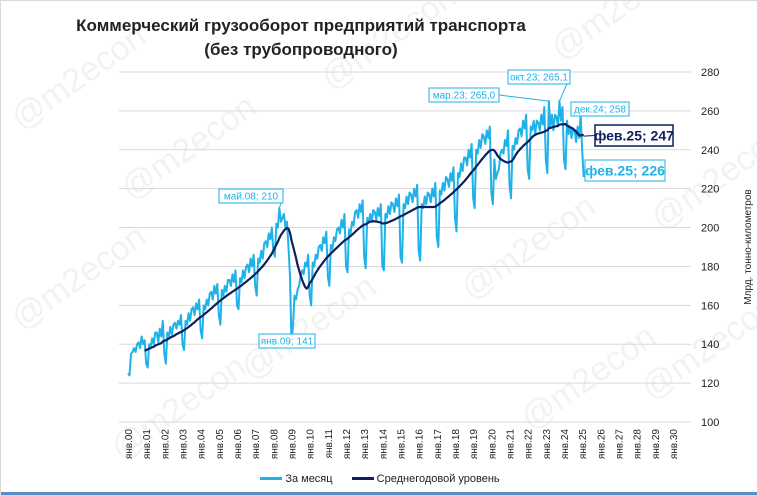  I want to click on y-tick-label: 260, so click(710, 112).